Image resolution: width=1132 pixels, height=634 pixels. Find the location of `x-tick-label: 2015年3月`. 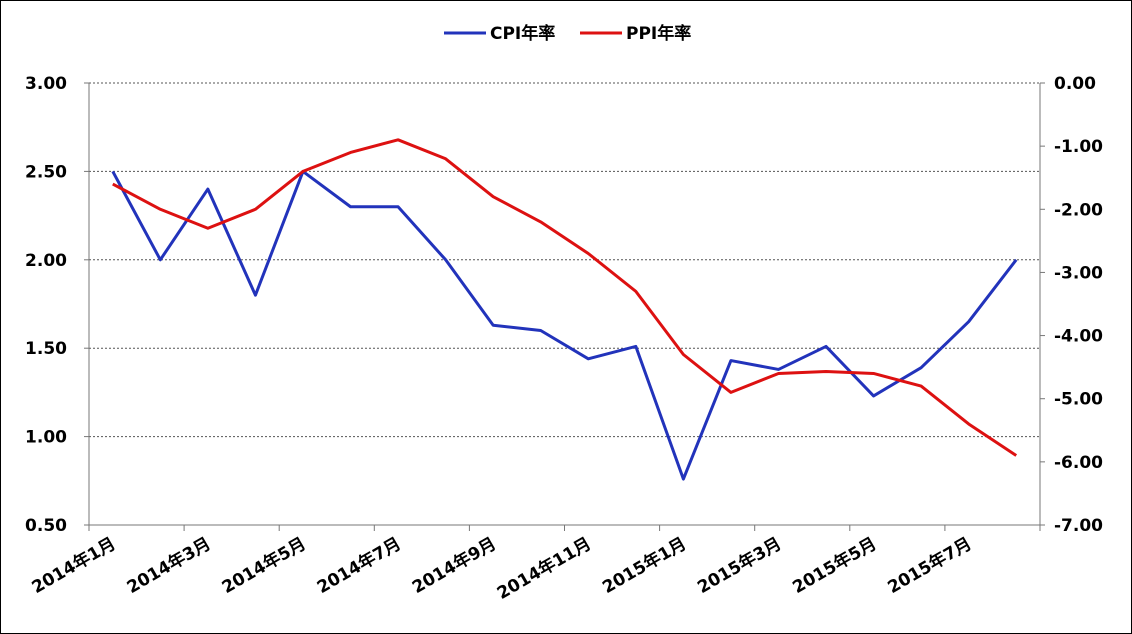

x-tick-label: 2015年3月 is located at coordinates (739, 565).